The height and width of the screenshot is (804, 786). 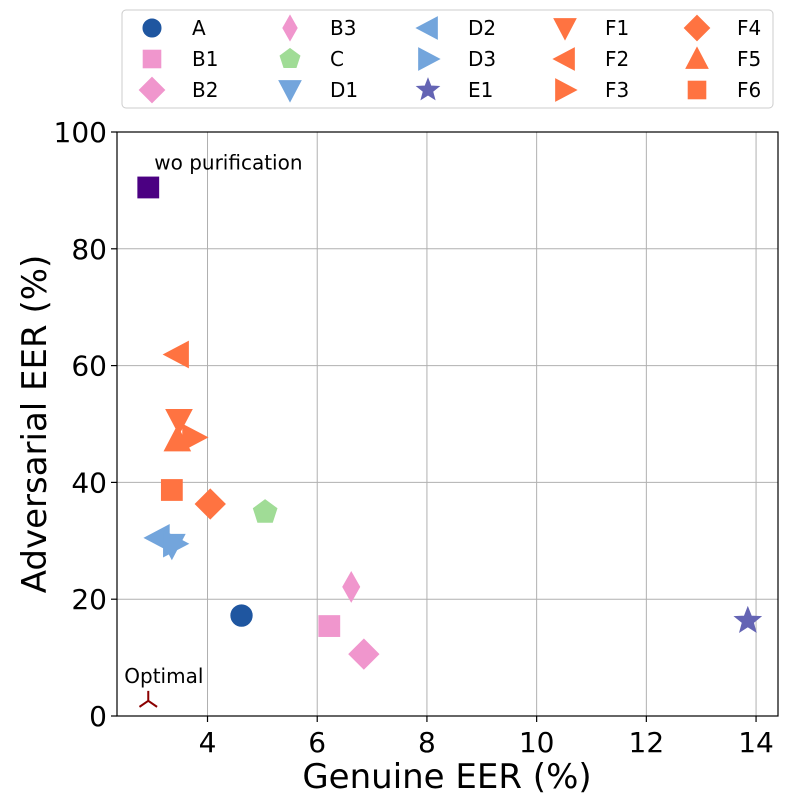 What do you see at coordinates (205, 90) in the screenshot?
I see `legend-label-b2: B2` at bounding box center [205, 90].